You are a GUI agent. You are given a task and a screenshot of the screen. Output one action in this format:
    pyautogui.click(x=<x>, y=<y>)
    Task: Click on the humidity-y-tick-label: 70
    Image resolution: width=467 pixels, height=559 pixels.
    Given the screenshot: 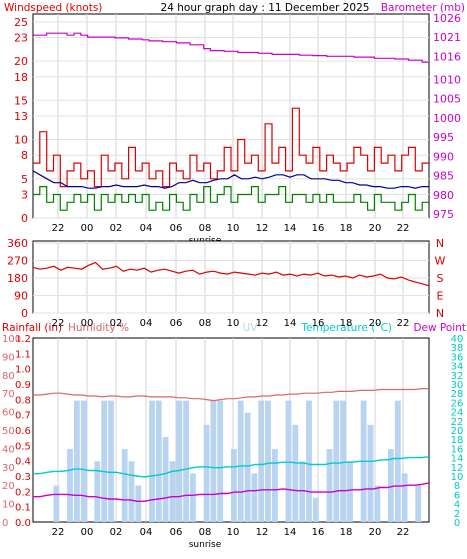 What is the action you would take?
    pyautogui.click(x=8, y=394)
    